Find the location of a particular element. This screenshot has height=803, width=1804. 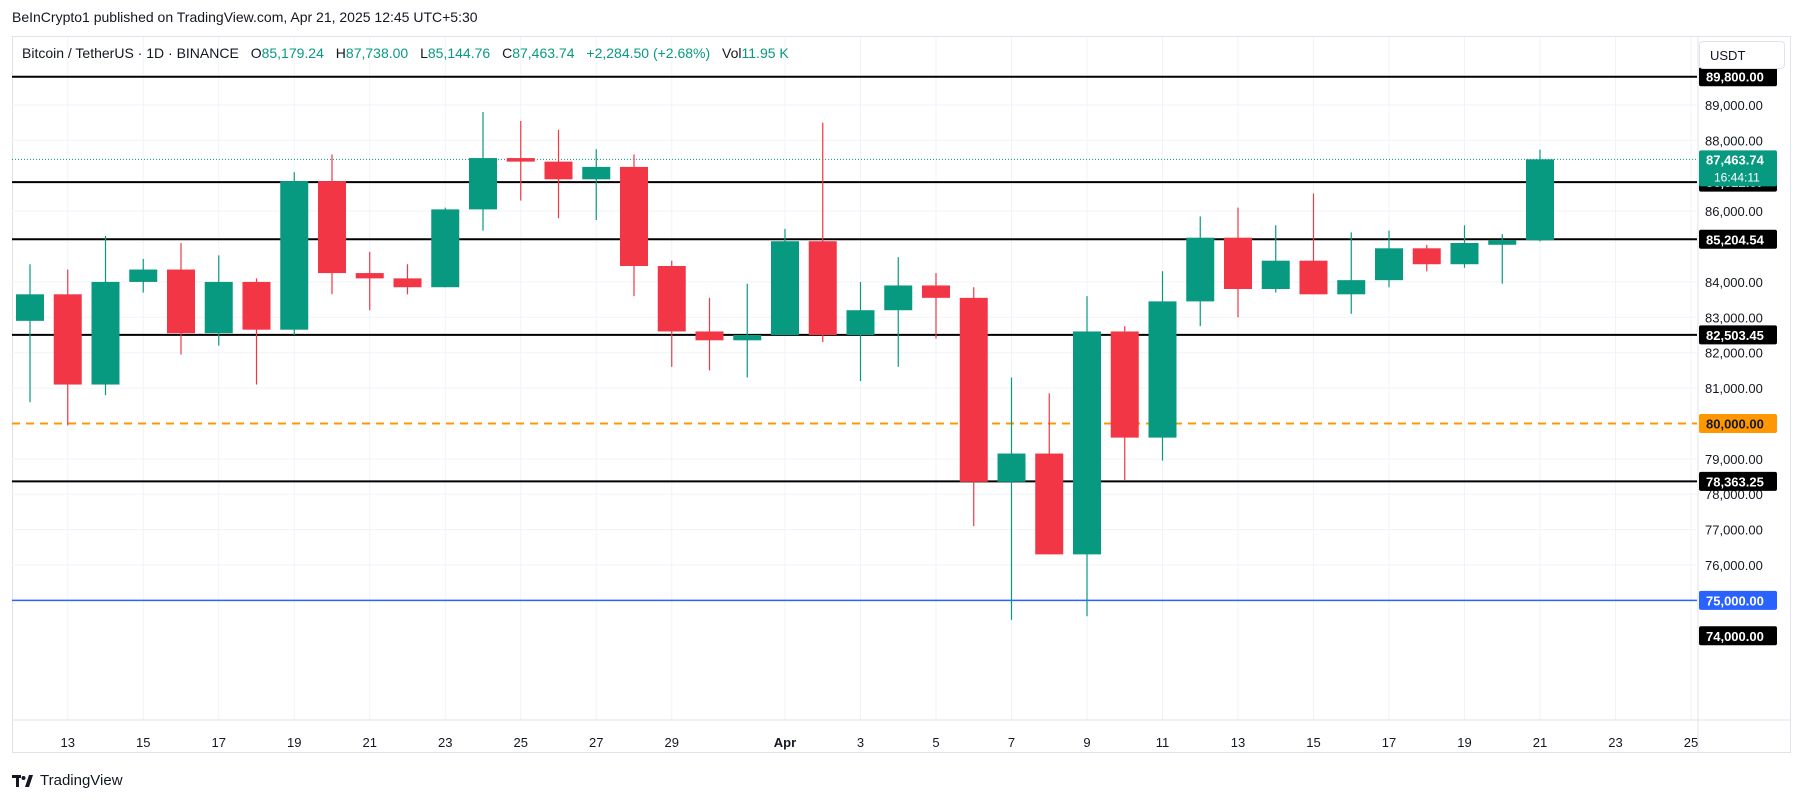

time-tick-label: 9 is located at coordinates (1086, 742).